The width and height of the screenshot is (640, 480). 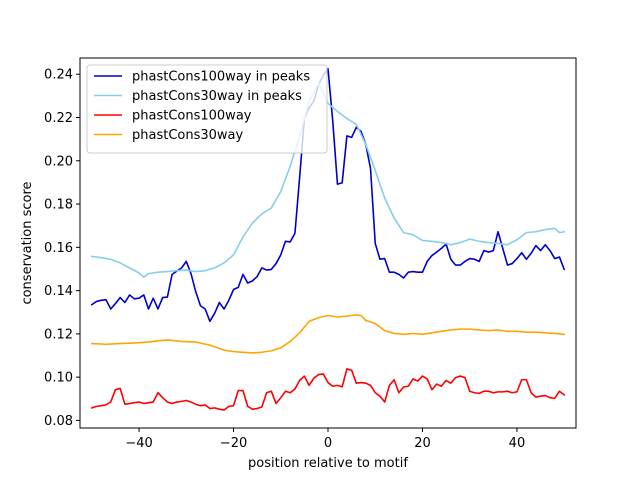 I want to click on x-axis-label: position relative to motif, so click(x=328, y=463).